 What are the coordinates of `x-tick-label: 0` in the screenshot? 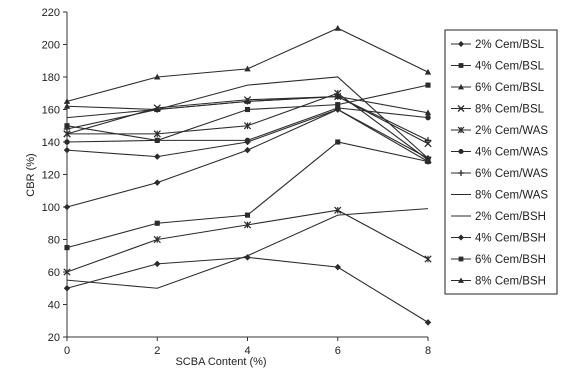 It's located at (67, 351).